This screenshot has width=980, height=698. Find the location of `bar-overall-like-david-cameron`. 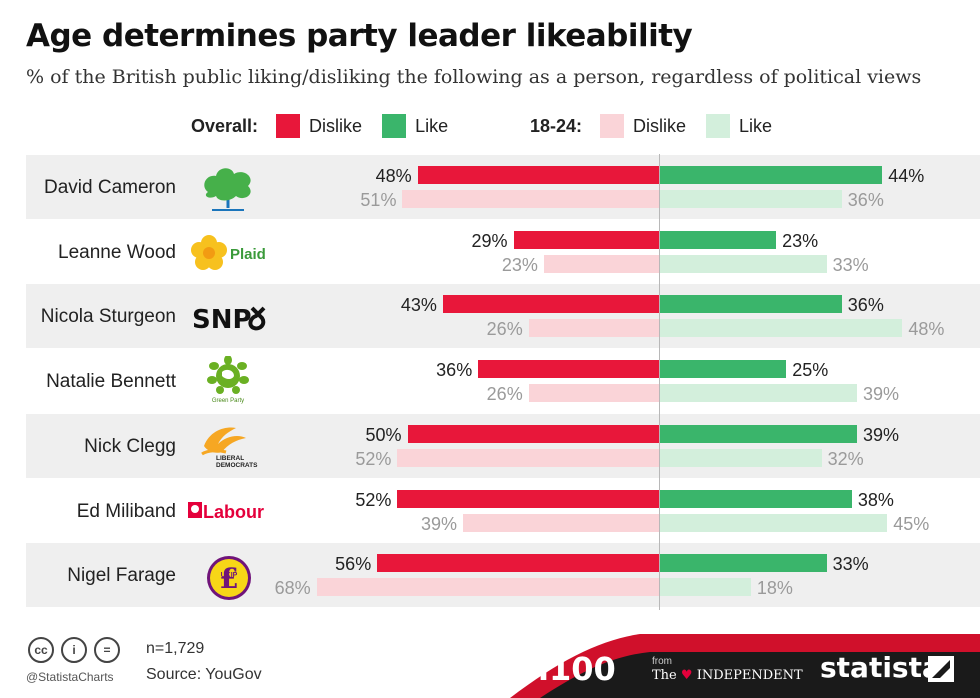

bar-overall-like-david-cameron is located at coordinates (771, 175).